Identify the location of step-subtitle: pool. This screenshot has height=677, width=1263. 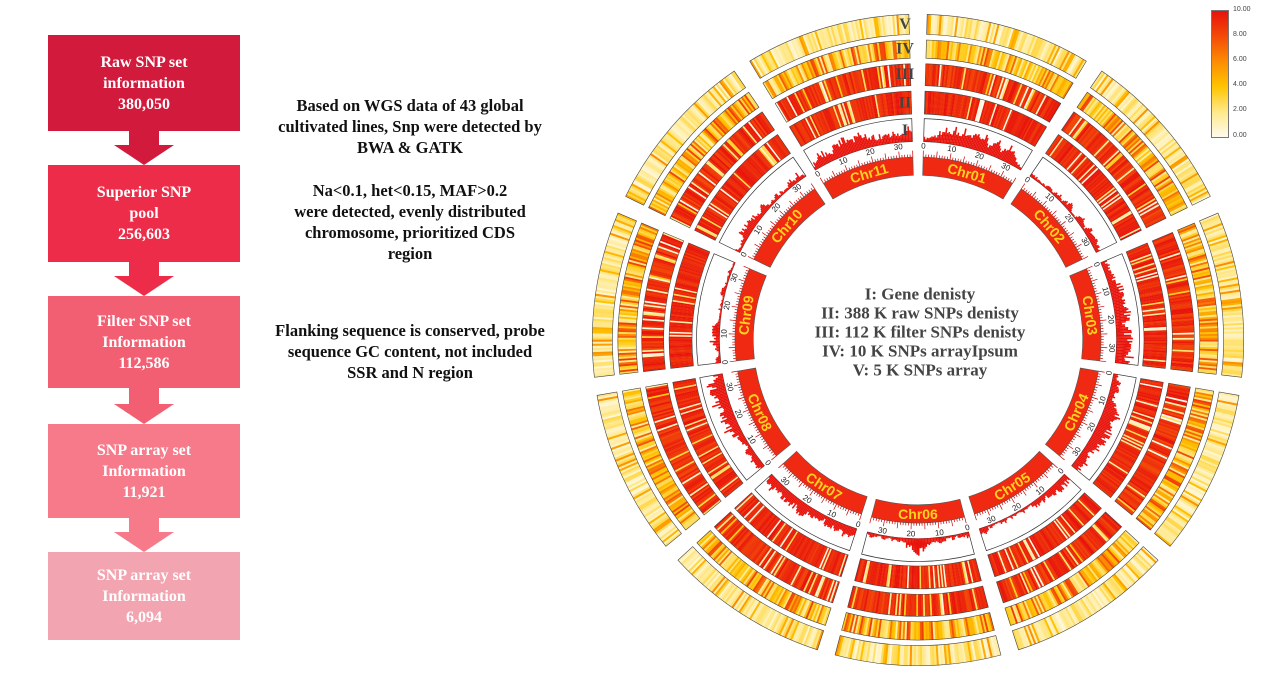
(144, 213).